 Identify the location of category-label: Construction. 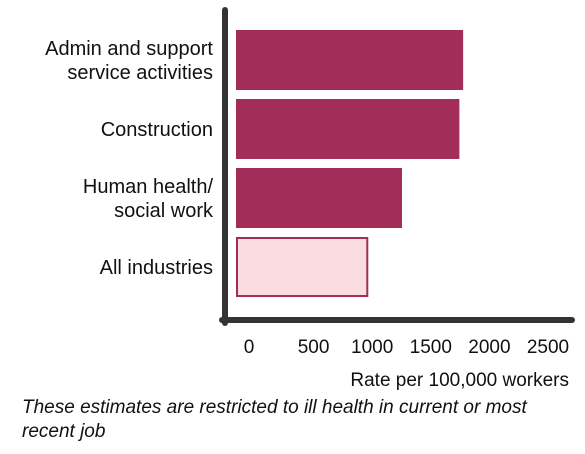
(157, 130).